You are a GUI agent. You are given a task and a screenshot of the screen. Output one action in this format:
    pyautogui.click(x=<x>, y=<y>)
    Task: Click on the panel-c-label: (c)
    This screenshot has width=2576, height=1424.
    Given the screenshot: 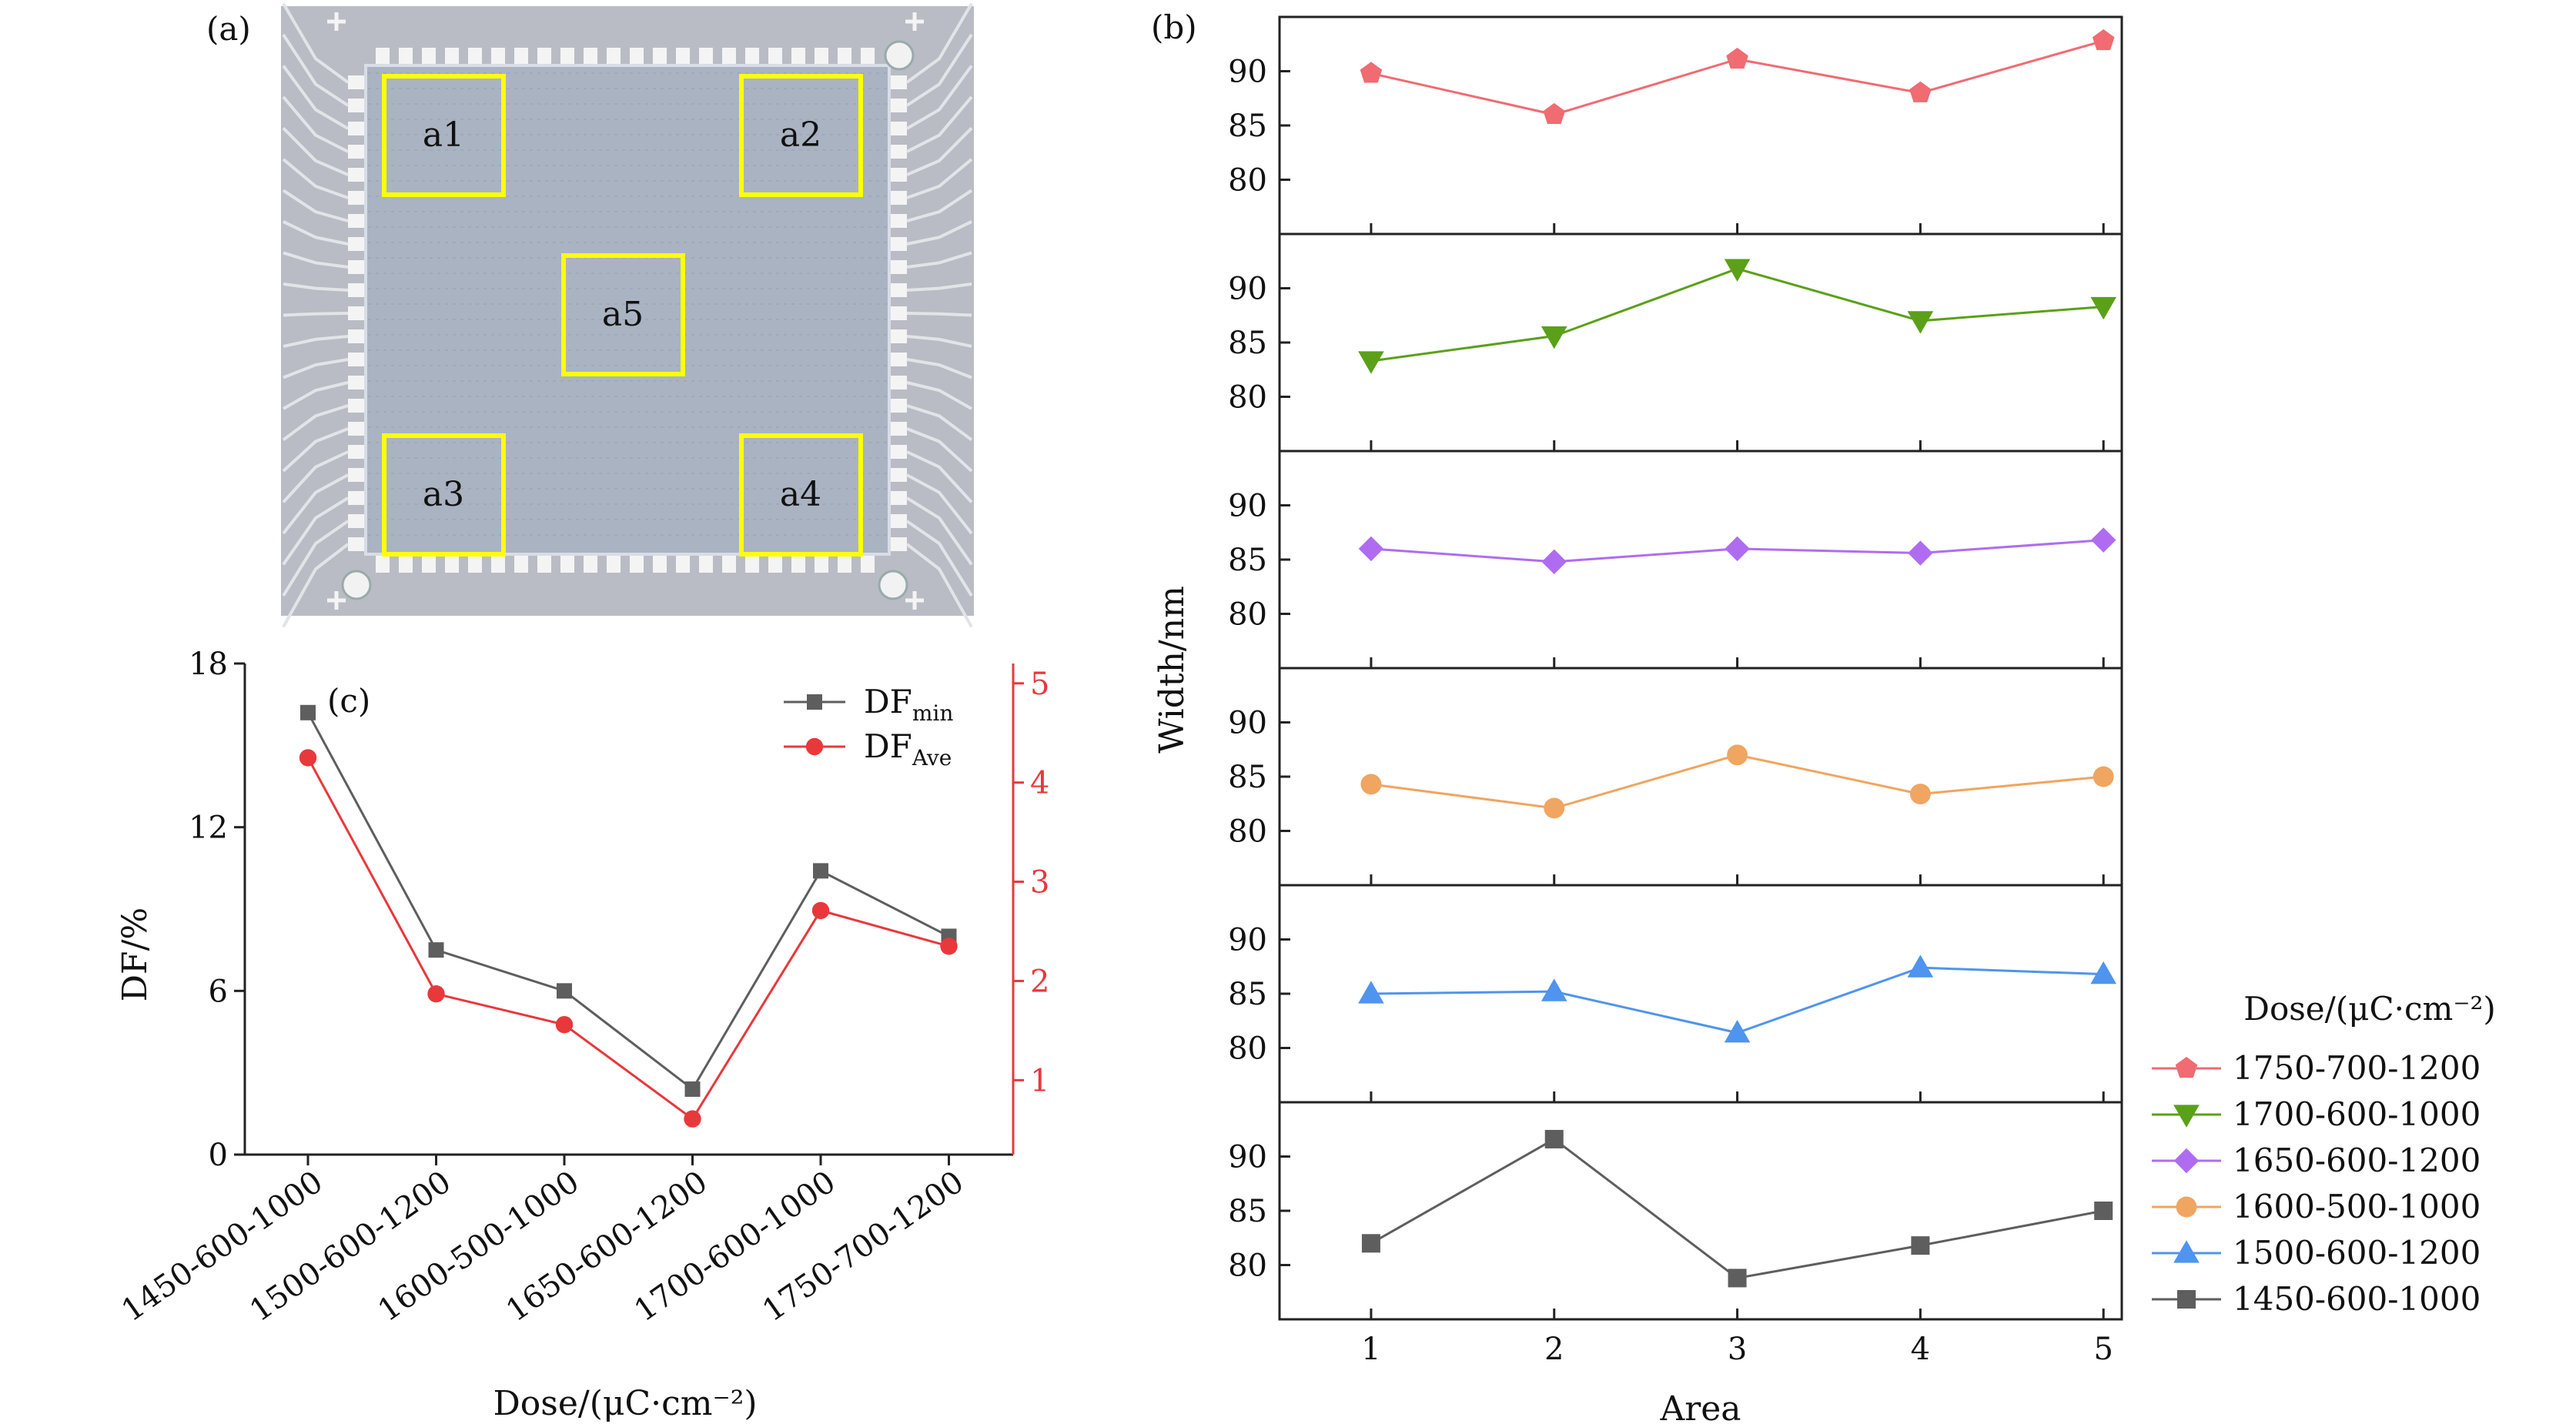 What is the action you would take?
    pyautogui.click(x=348, y=701)
    